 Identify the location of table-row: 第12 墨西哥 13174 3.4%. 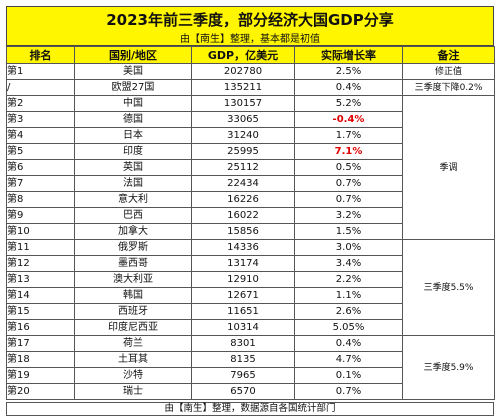
(250, 263).